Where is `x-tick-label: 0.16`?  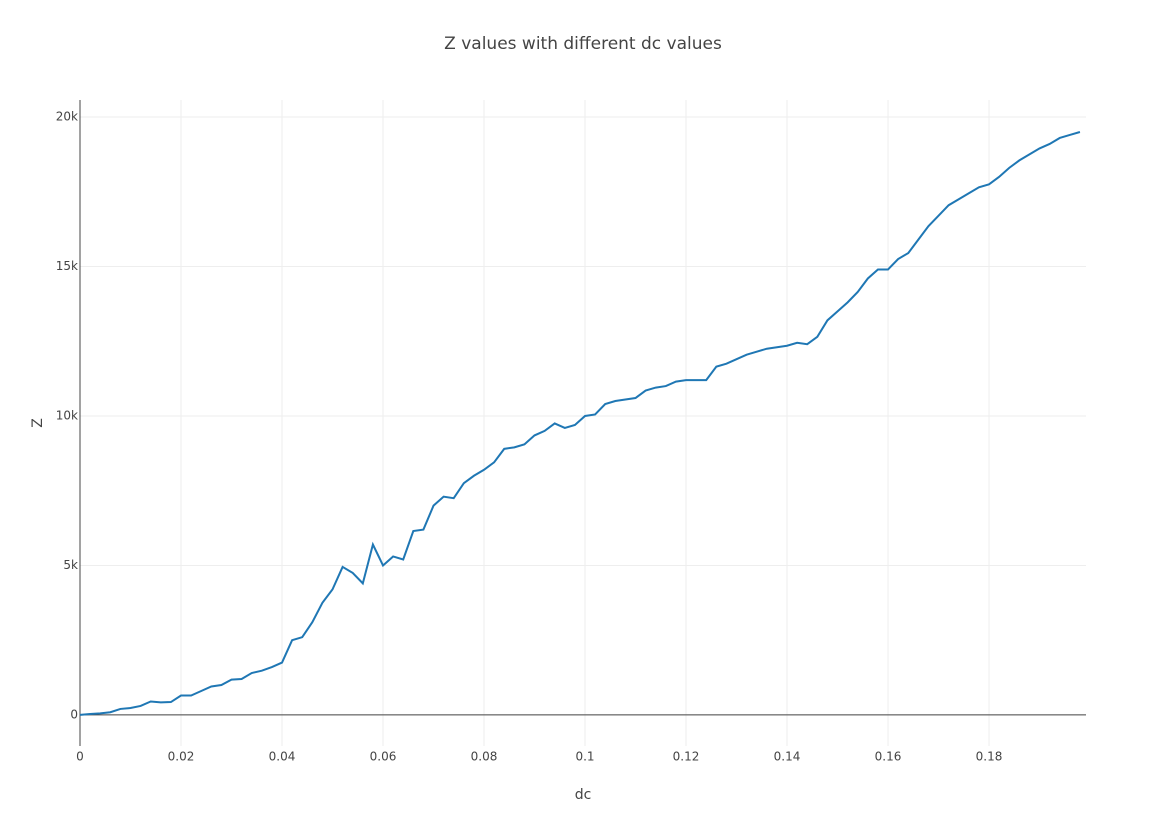 x-tick-label: 0.16 is located at coordinates (888, 757).